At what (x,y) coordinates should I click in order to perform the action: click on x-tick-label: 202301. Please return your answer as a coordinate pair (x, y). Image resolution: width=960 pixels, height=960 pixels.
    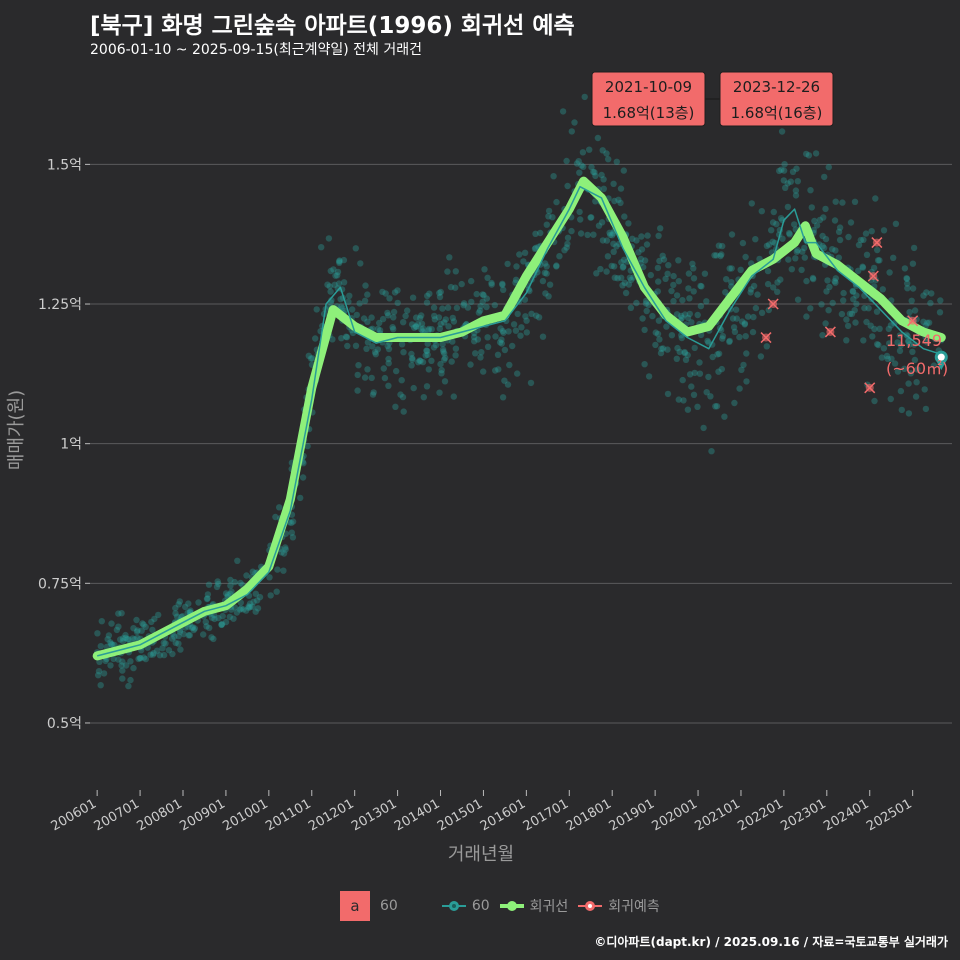
    Looking at the image, I should click on (803, 815).